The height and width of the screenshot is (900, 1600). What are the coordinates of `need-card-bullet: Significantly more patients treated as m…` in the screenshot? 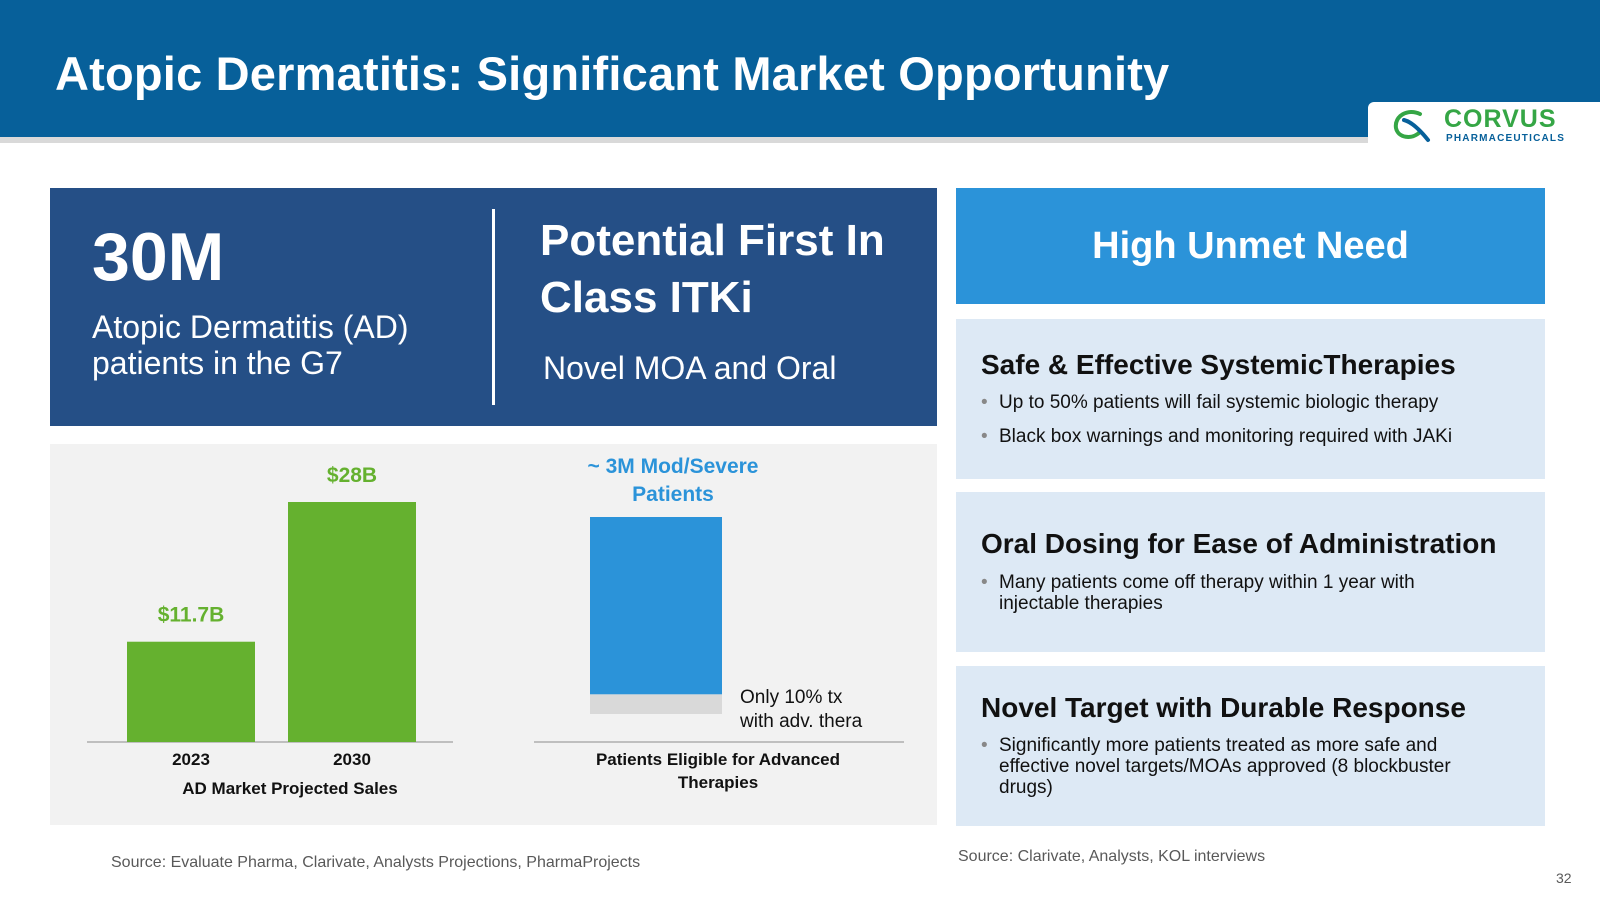 It's located at (1241, 766).